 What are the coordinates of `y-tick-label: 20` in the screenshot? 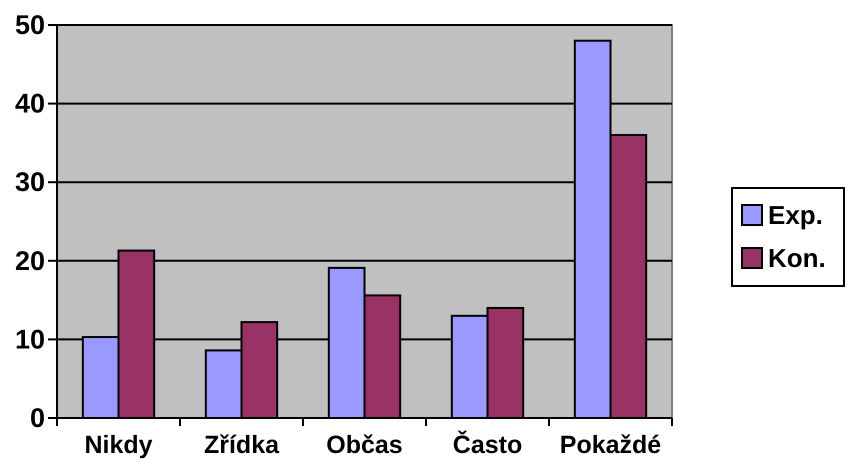 It's located at (29, 261).